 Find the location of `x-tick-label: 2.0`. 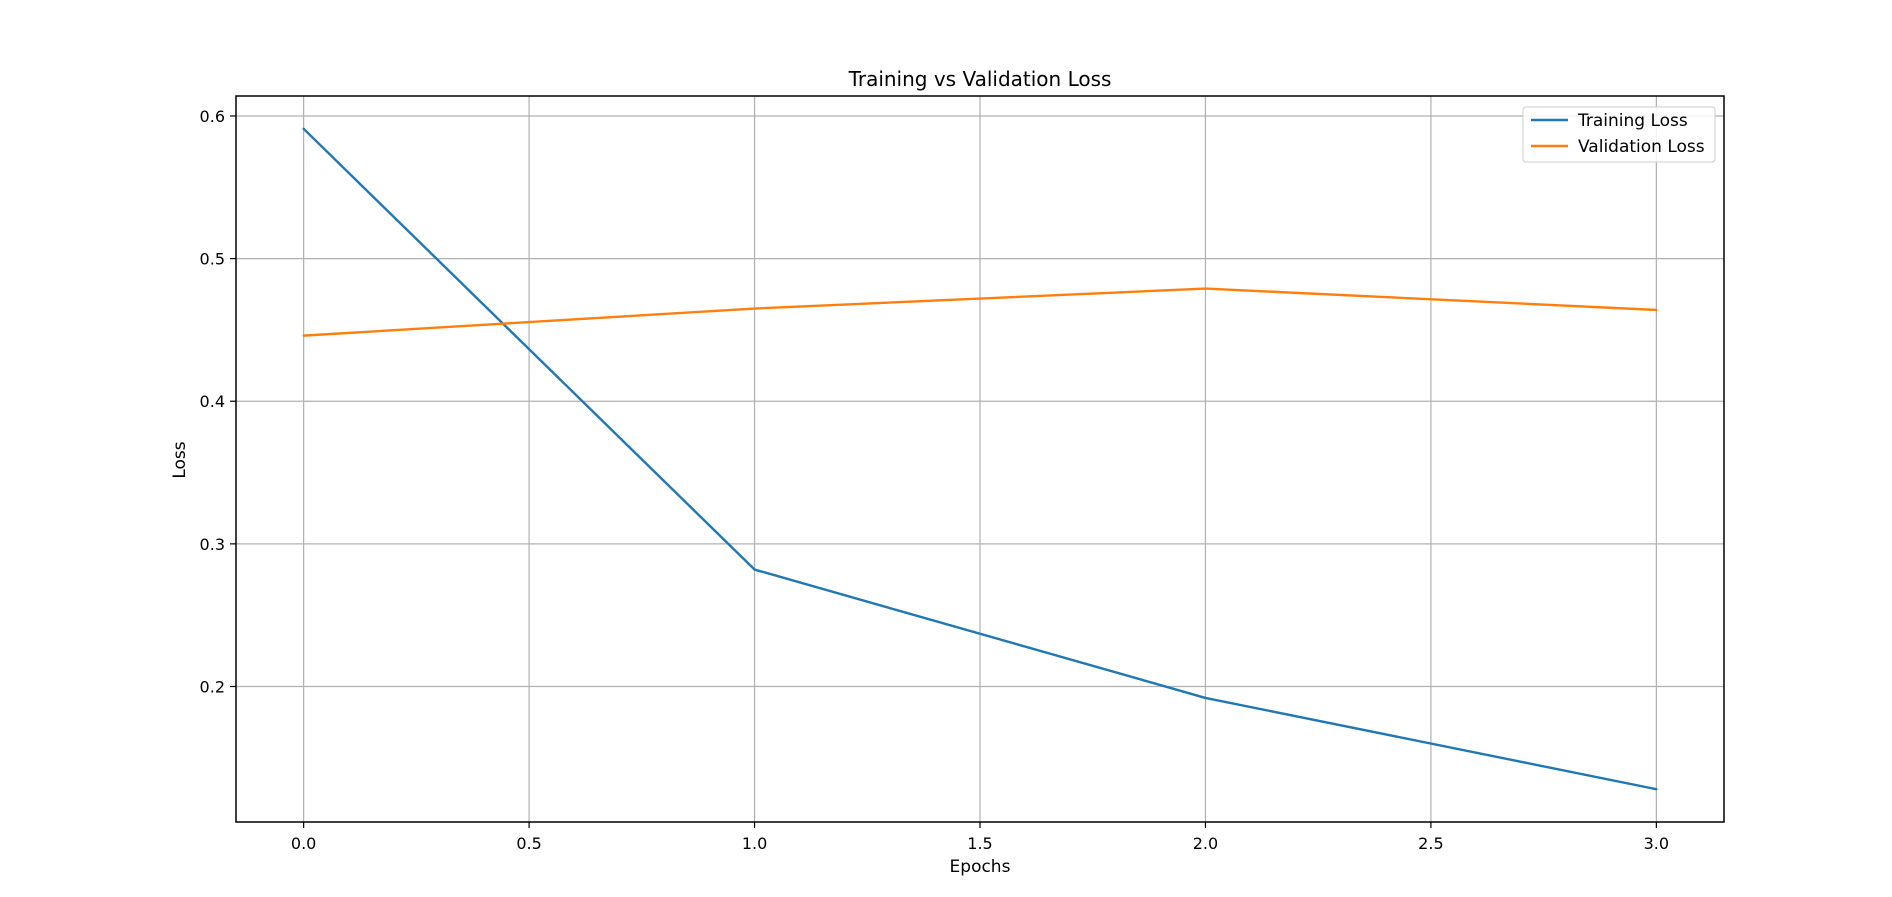

x-tick-label: 2.0 is located at coordinates (1205, 843).